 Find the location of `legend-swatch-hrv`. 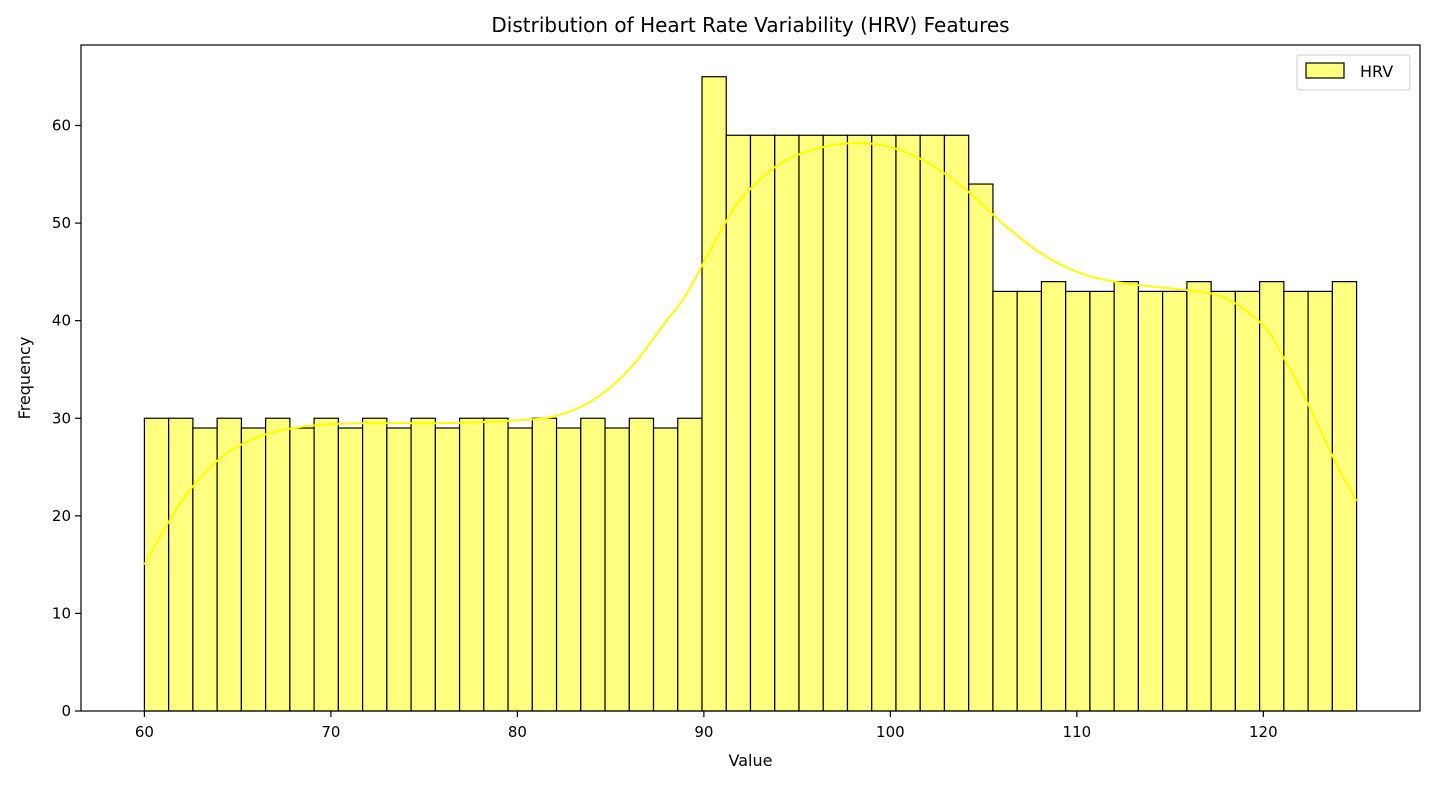

legend-swatch-hrv is located at coordinates (1325, 70).